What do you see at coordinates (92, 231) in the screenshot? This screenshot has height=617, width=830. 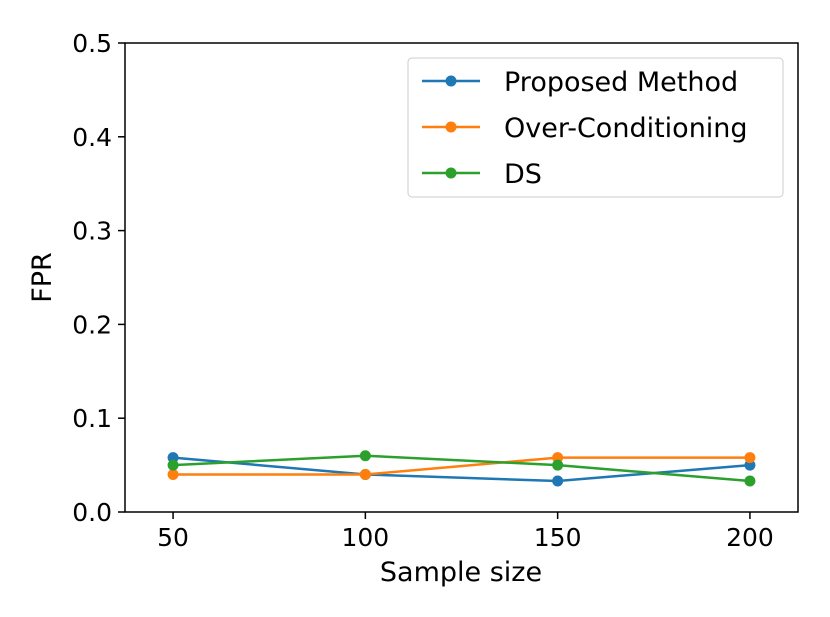 I see `y-tick-label: 0.3` at bounding box center [92, 231].